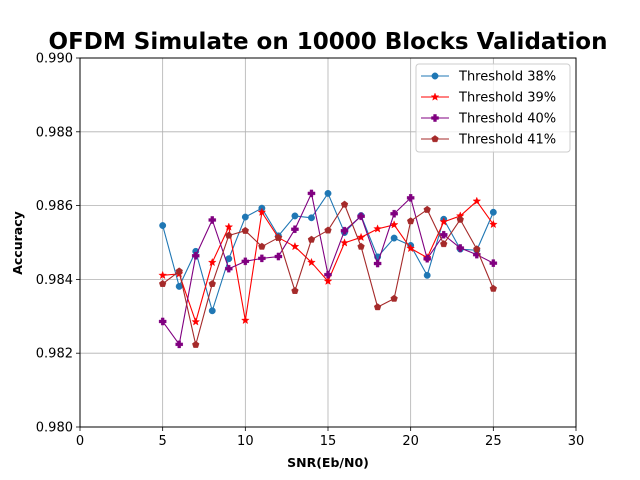 This screenshot has height=480, width=640. What do you see at coordinates (507, 140) in the screenshot?
I see `legend-label: Threshold 41%` at bounding box center [507, 140].